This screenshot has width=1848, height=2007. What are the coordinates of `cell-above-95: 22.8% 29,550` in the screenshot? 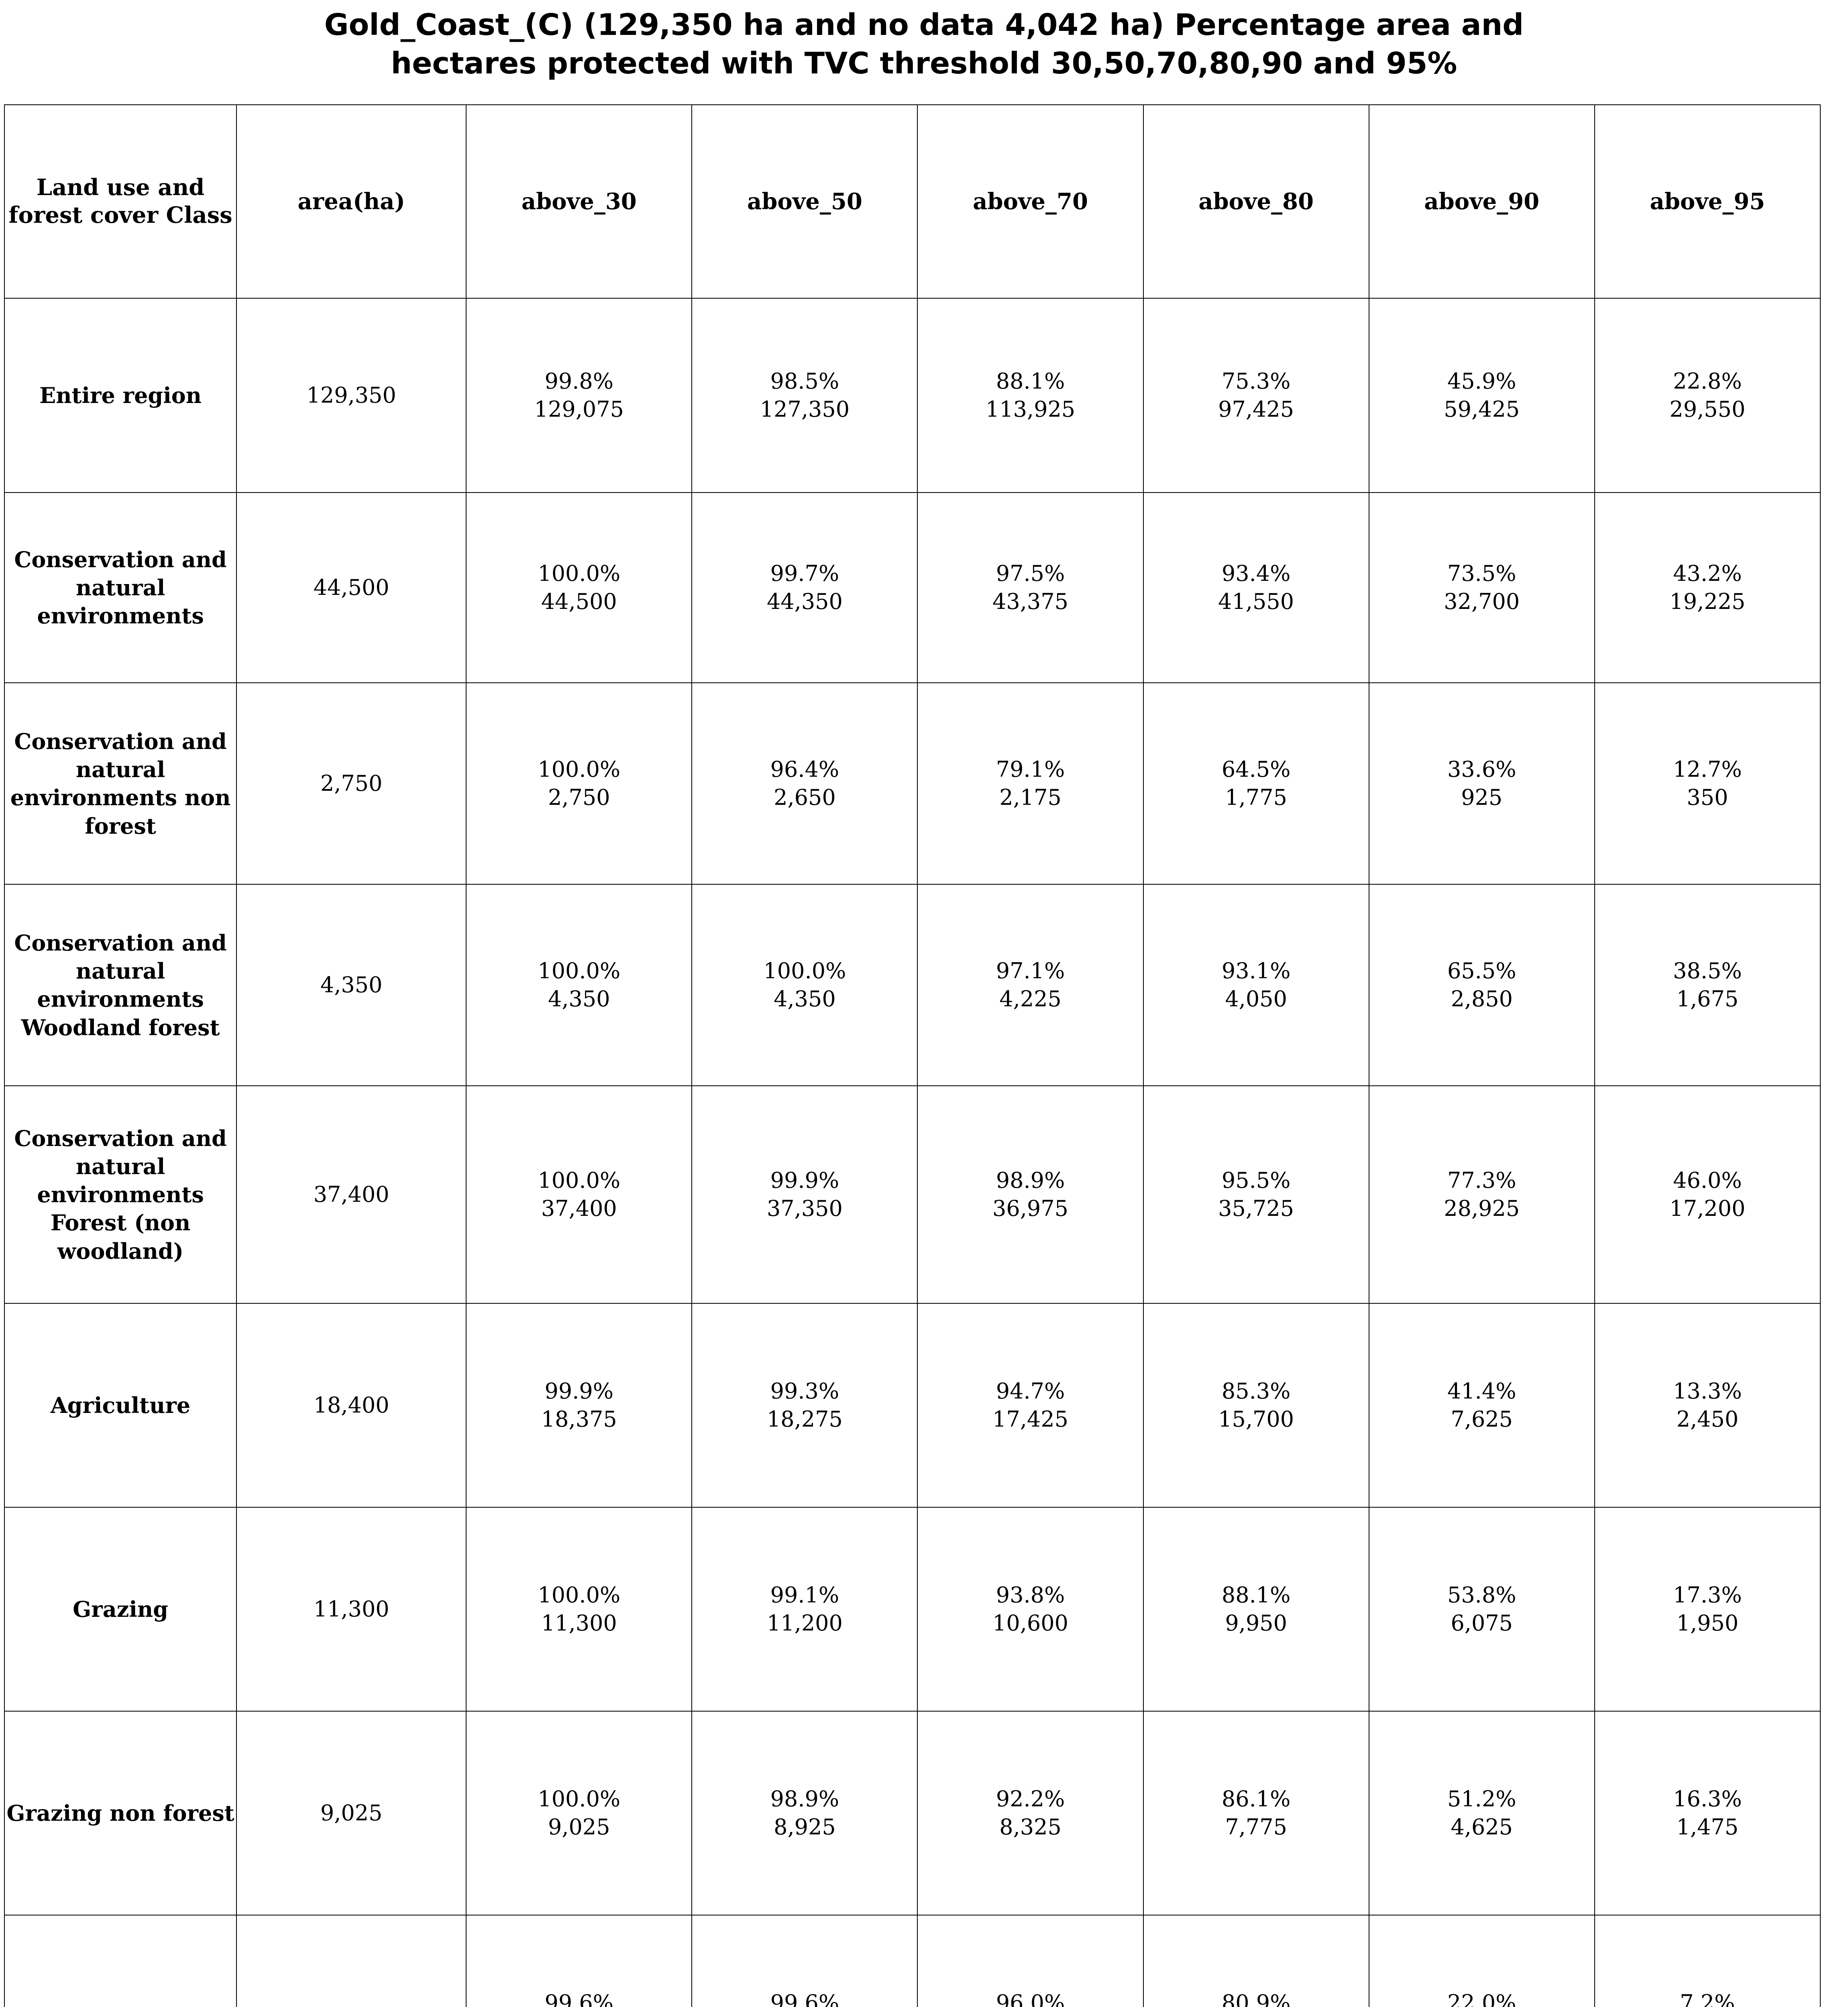 It's located at (1707, 395).